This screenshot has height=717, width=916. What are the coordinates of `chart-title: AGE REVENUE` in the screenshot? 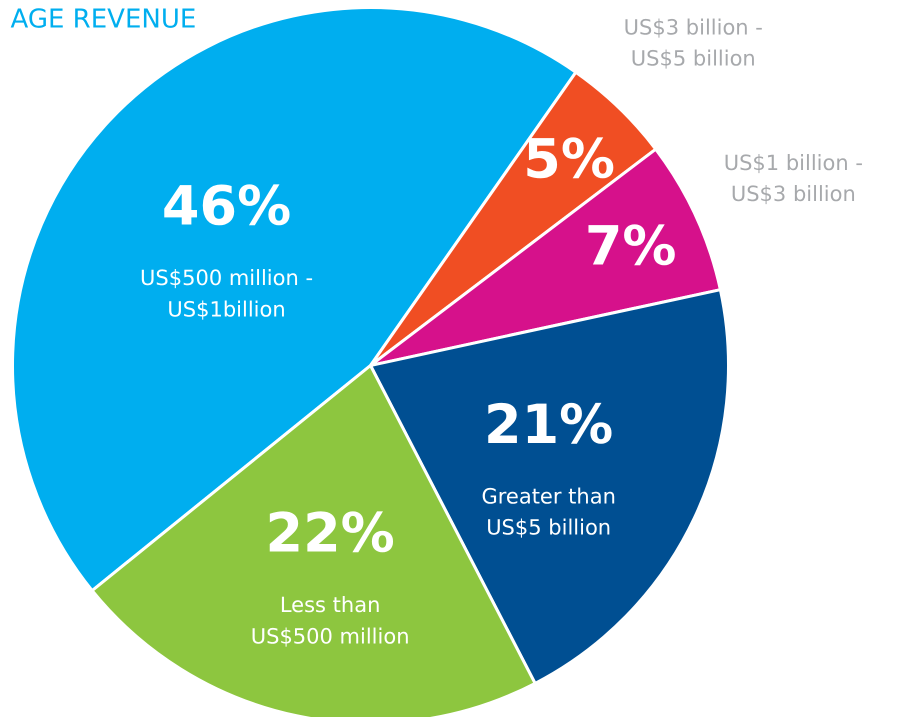 It's located at (103, 19).